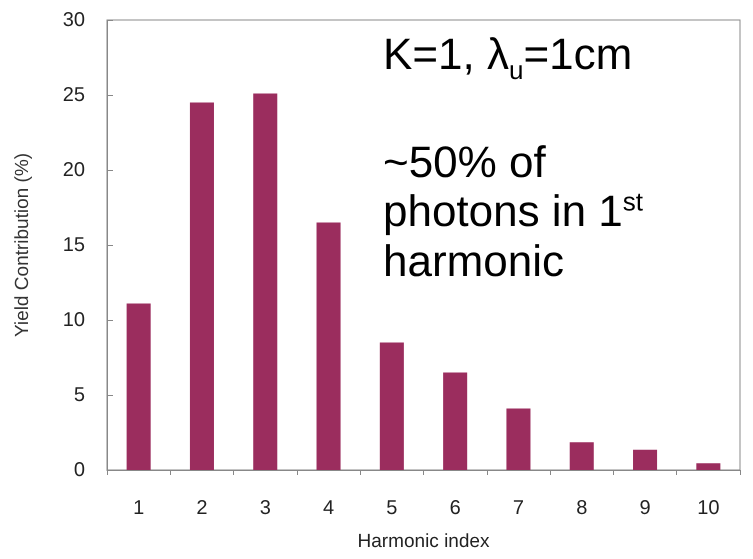  Describe the element at coordinates (513, 212) in the screenshot. I see `text: ~50% of photons in 1$^{st}$ harmonic` at that location.